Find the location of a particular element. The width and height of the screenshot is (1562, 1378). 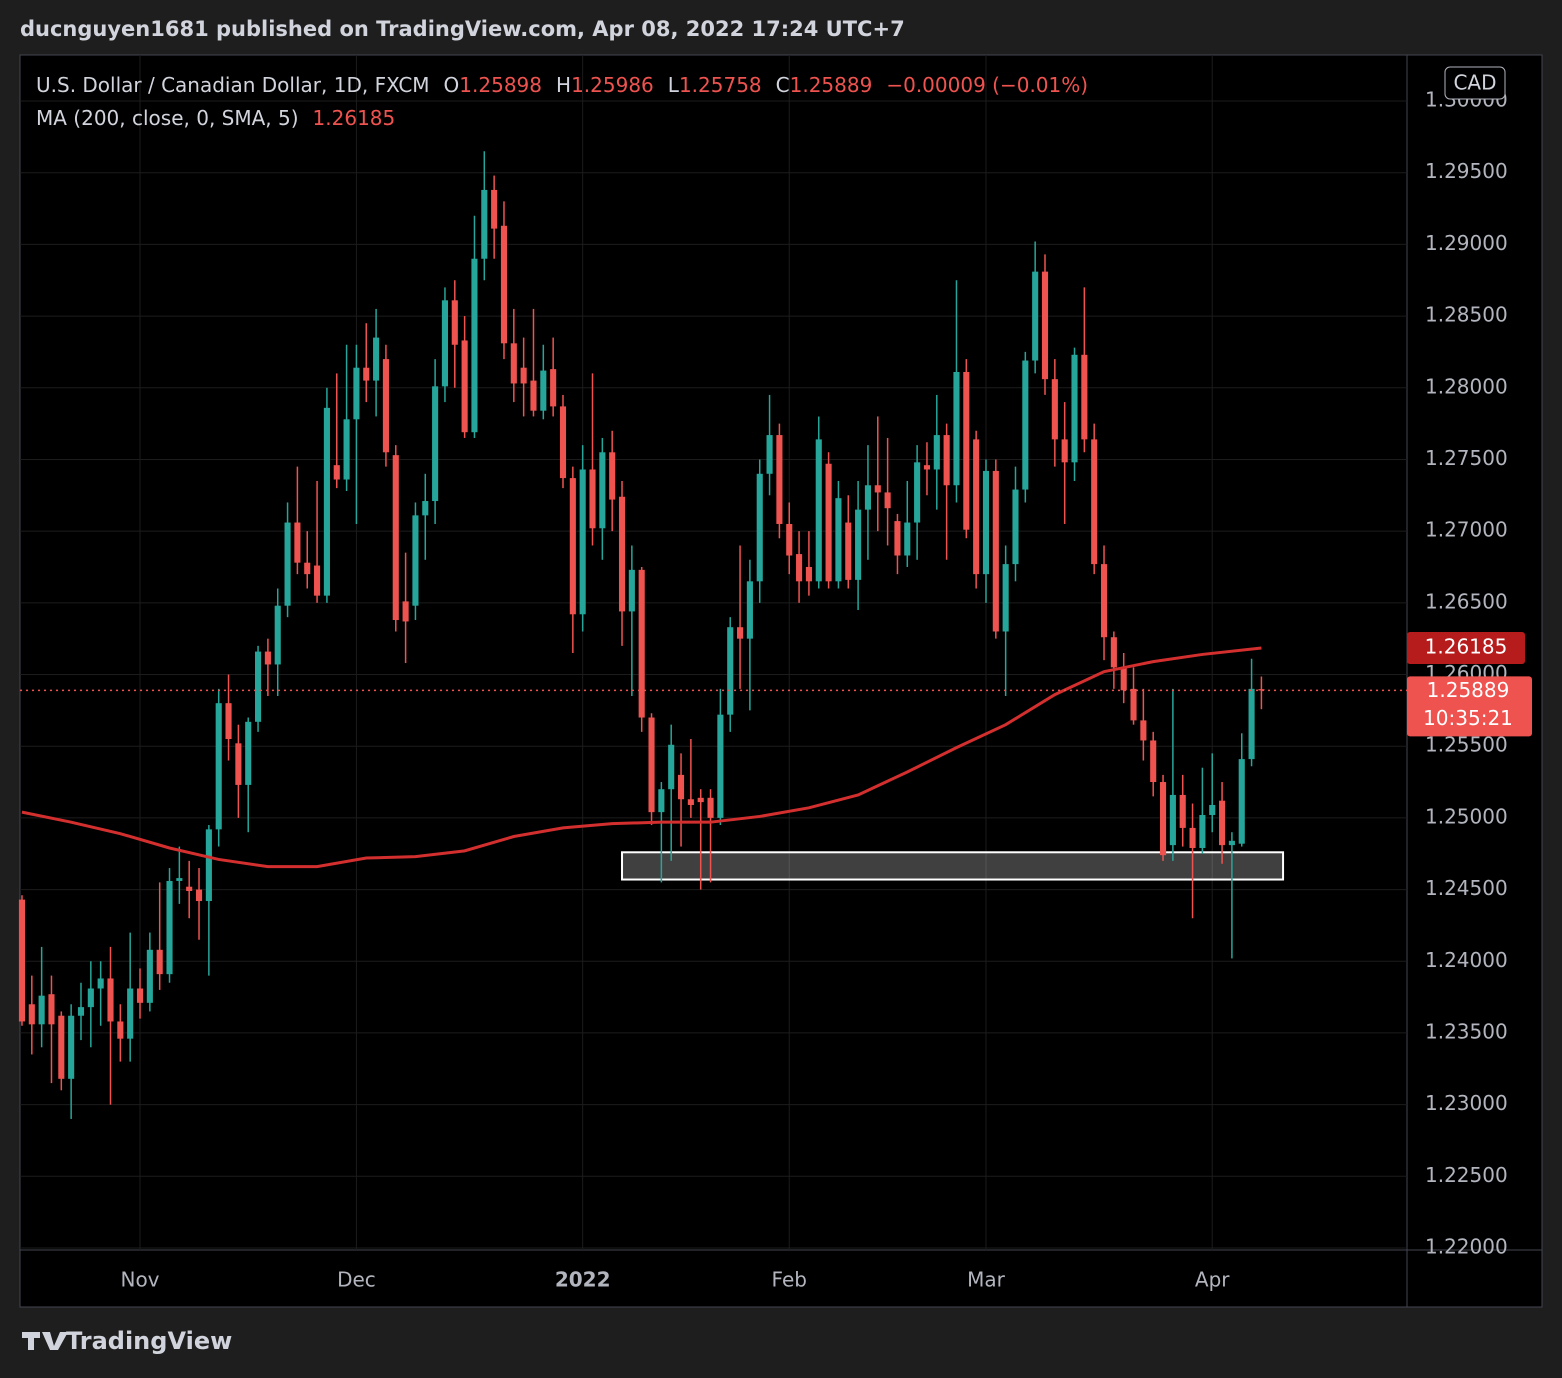

y-tick-label: 1.27500 is located at coordinates (1466, 458).